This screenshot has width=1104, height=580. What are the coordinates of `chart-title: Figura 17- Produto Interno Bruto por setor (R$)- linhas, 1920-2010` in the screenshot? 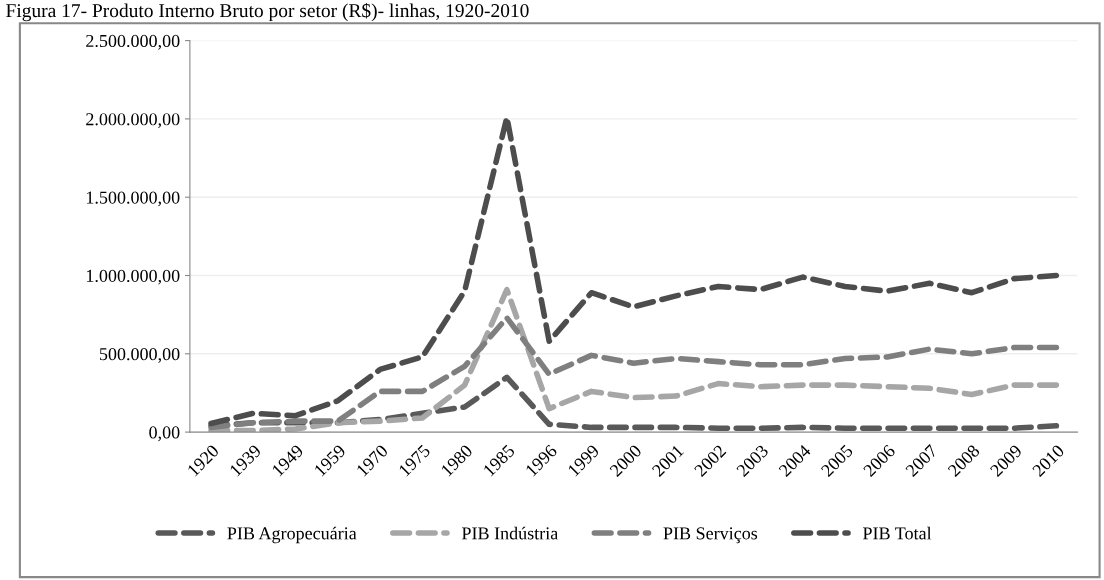 It's located at (267, 12).